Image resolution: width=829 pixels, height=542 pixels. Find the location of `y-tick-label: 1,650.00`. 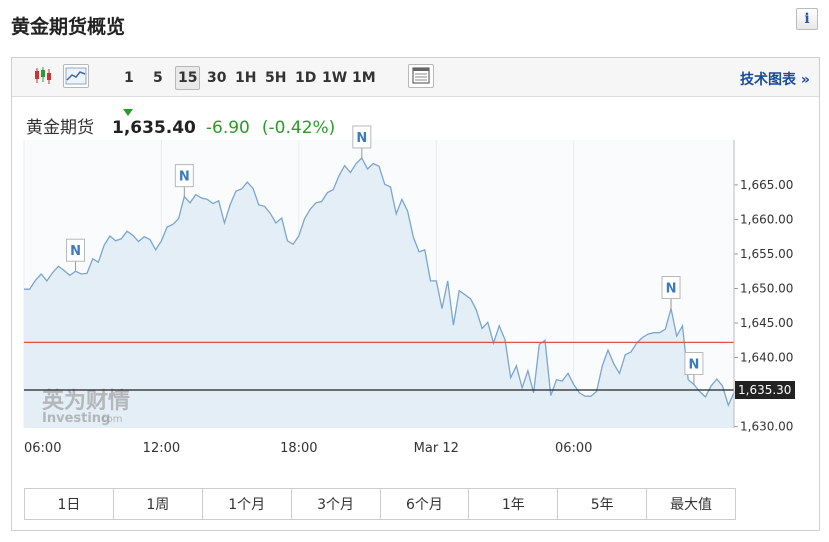

y-tick-label: 1,650.00 is located at coordinates (766, 288).